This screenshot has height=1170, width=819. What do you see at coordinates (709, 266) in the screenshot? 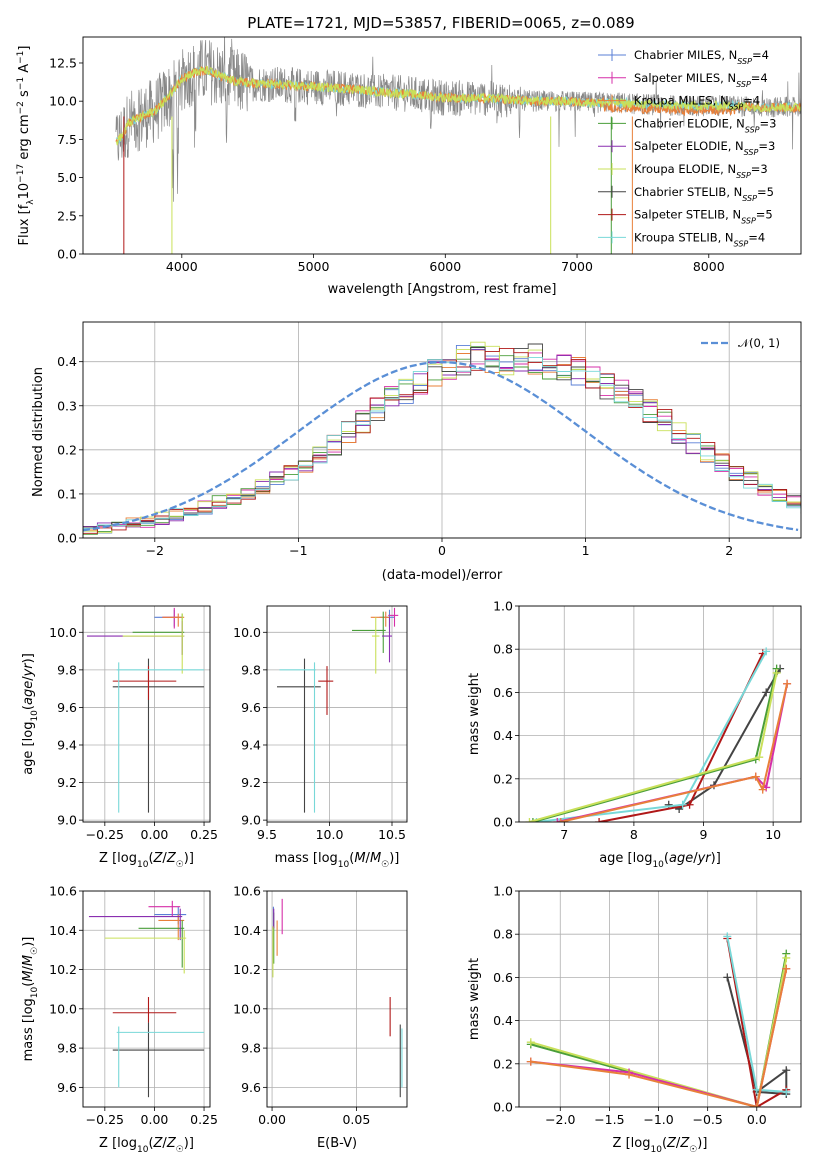
I see `x-tick-label: 8000` at bounding box center [709, 266].